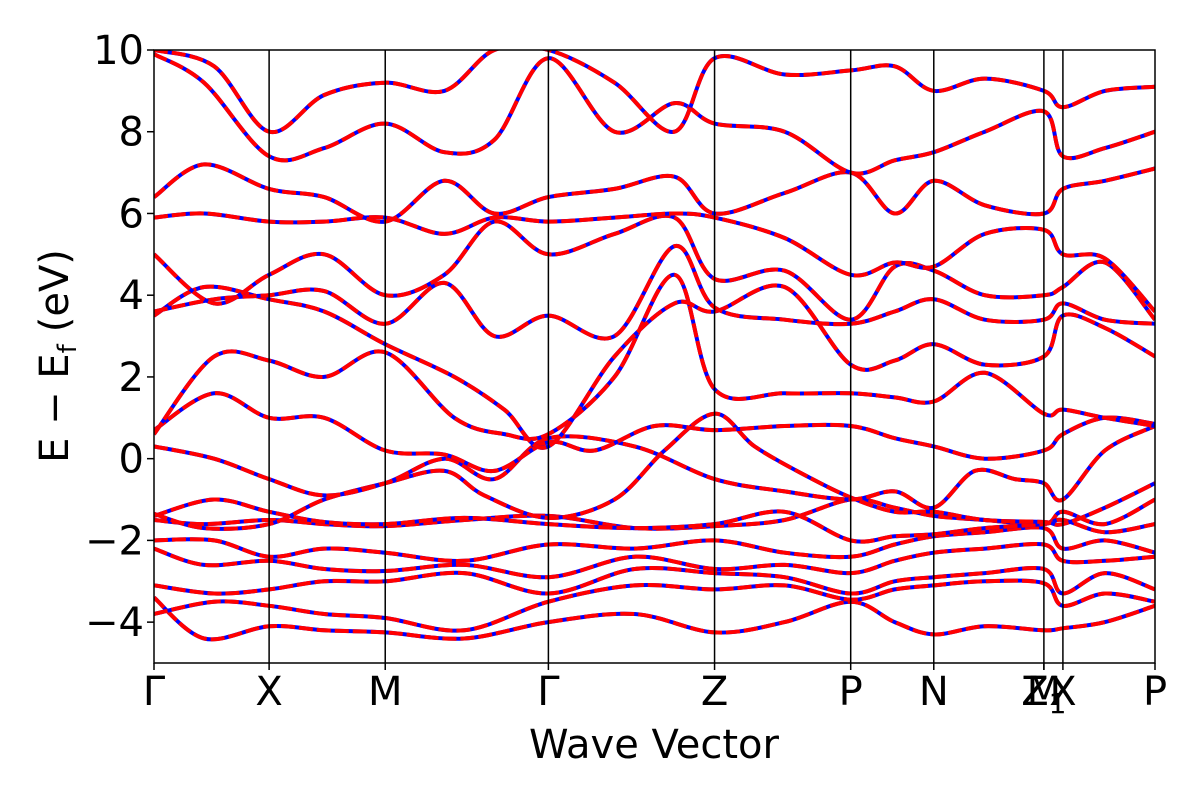  Describe the element at coordinates (114, 623) in the screenshot. I see `y-tick-label-0: −4` at that location.